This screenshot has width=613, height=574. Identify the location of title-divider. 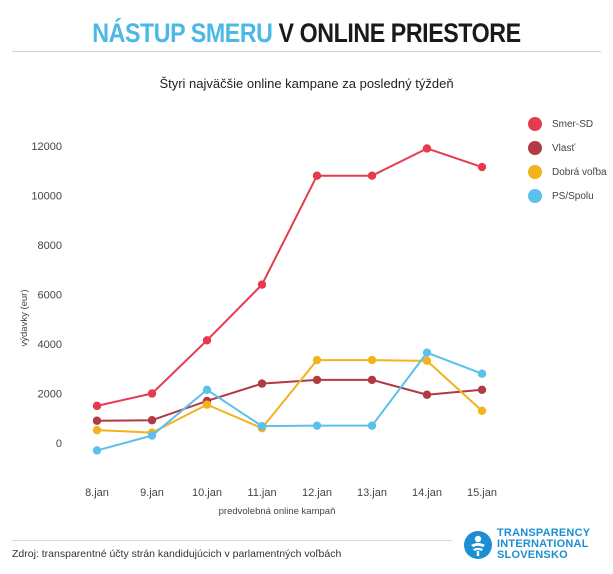
(306, 51).